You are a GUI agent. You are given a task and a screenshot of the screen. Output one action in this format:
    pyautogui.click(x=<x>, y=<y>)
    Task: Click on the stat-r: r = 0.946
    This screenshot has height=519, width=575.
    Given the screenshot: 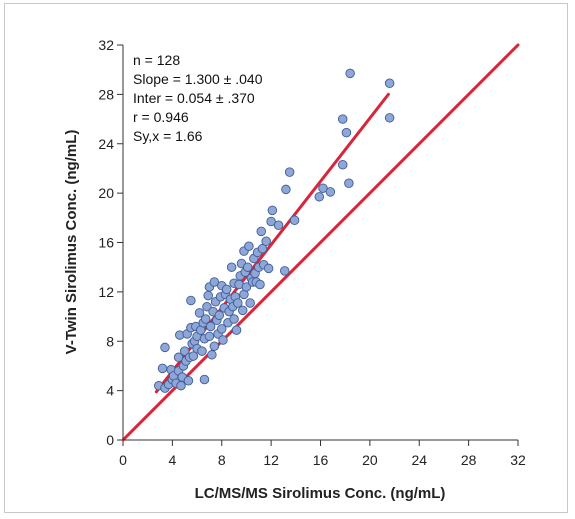 What is the action you would take?
    pyautogui.click(x=161, y=117)
    